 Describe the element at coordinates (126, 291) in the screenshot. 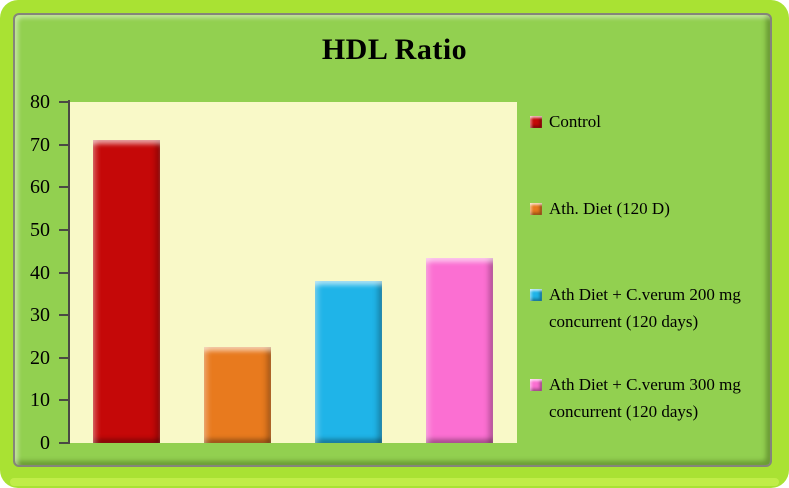

I see `bar-control` at that location.